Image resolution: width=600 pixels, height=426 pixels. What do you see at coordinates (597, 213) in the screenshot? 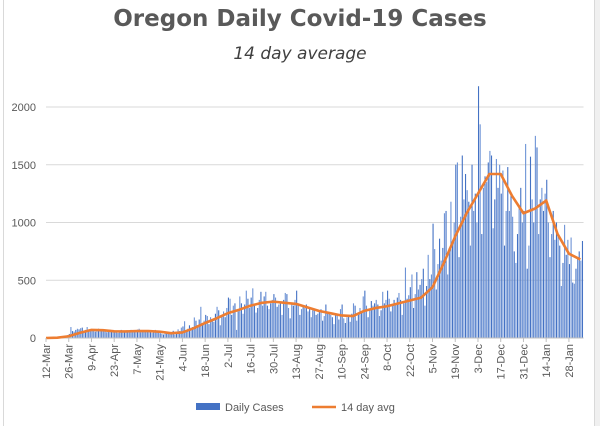
I see `scrollbar-right` at bounding box center [597, 213].